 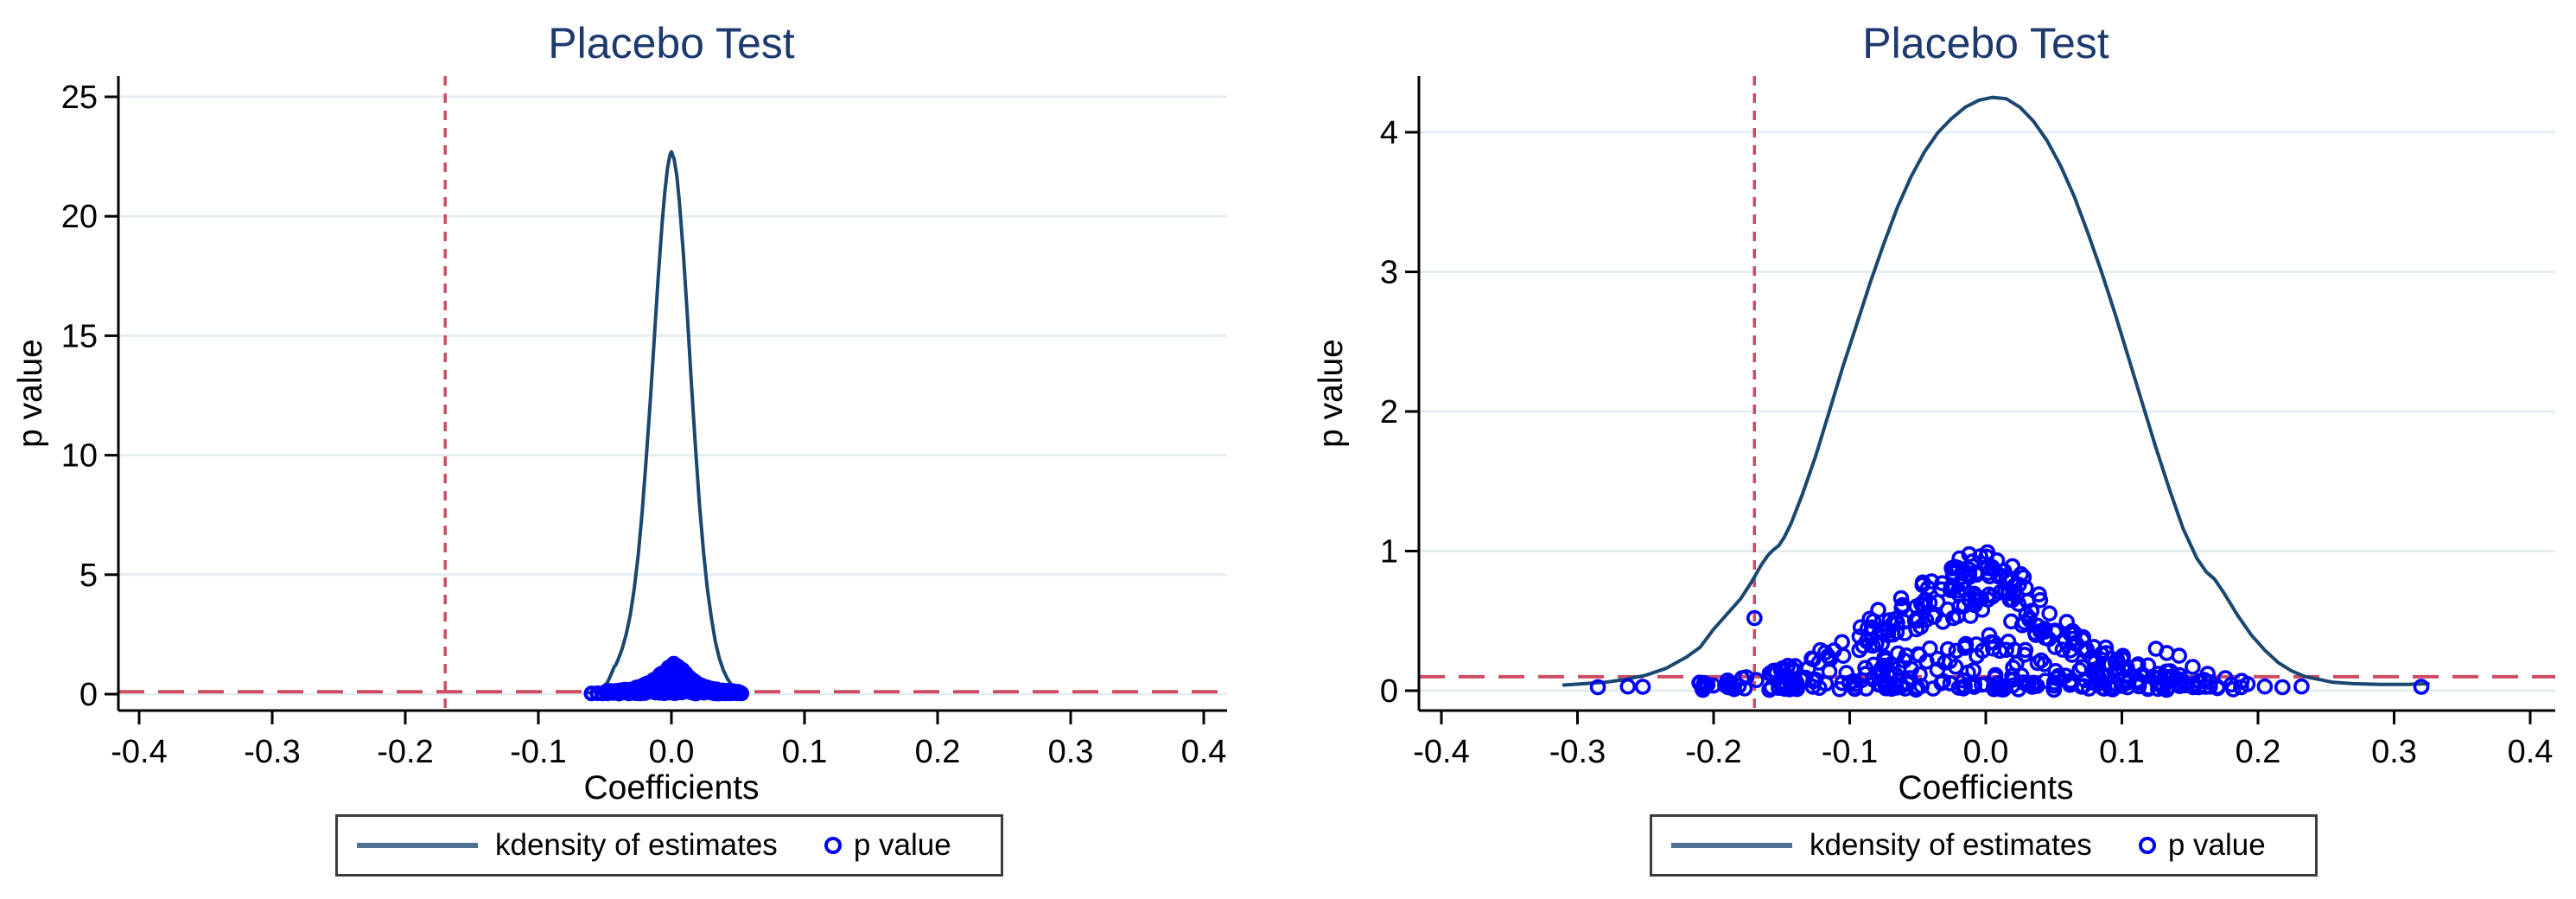 What do you see at coordinates (1577, 752) in the screenshot?
I see `x-tick-label: -0.3` at bounding box center [1577, 752].